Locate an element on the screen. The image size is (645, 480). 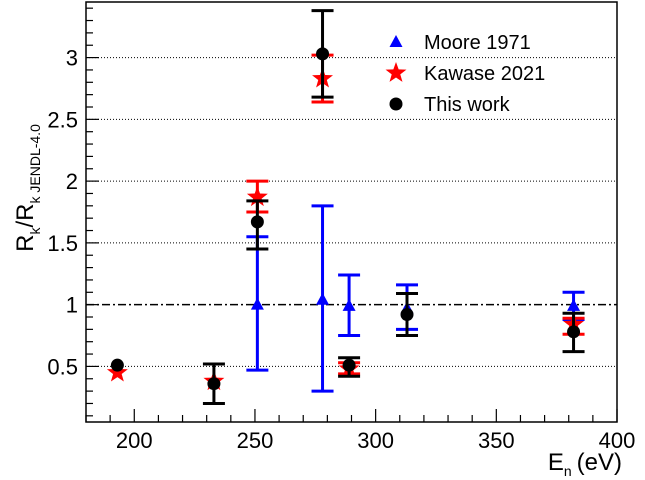
y-tick-label: 2.5 is located at coordinates (62, 119).